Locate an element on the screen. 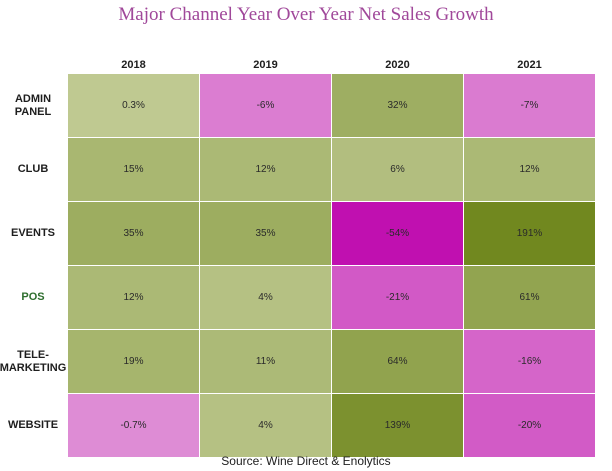 Image resolution: width=612 pixels, height=471 pixels. heatmap-cell: 32% is located at coordinates (397, 105).